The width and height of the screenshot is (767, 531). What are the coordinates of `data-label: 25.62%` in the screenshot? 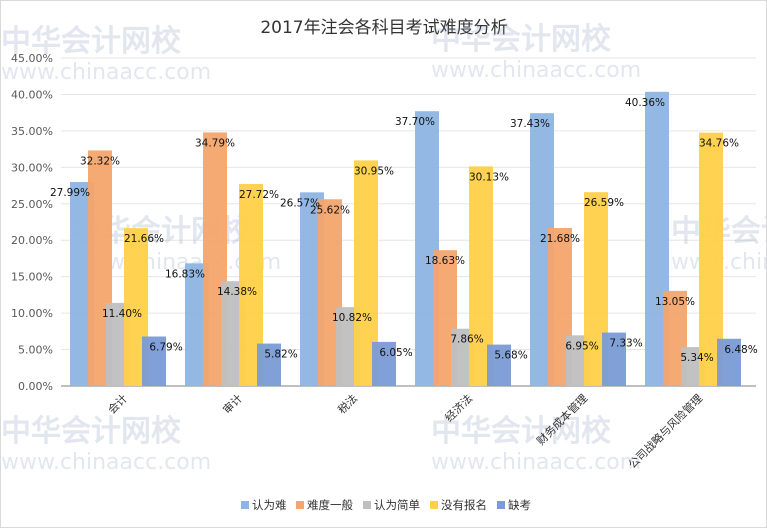 It's located at (330, 210).